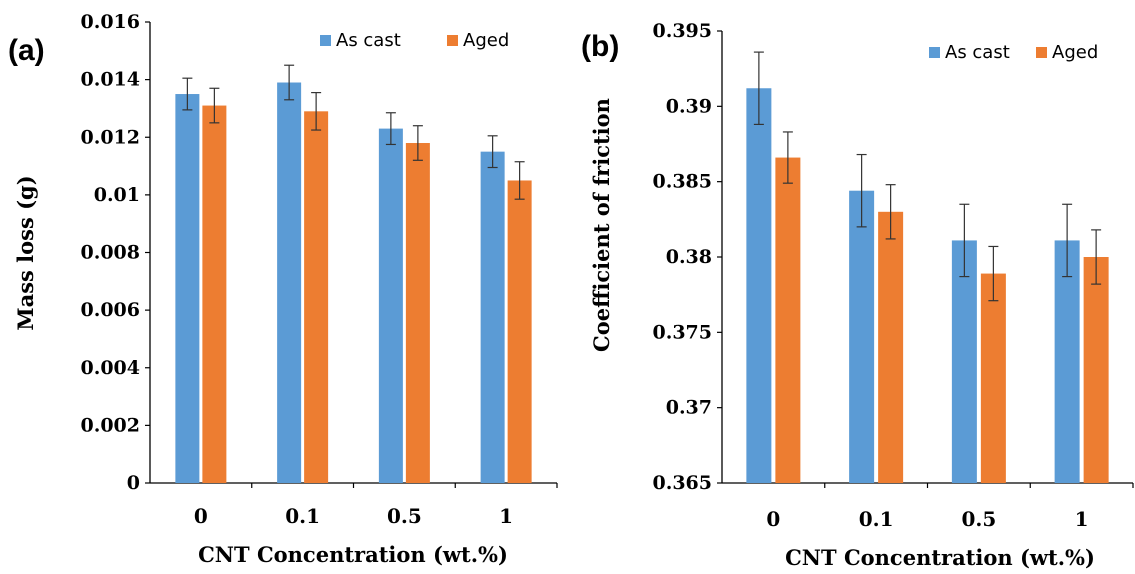  I want to click on panel-label-b: (b), so click(600, 46).